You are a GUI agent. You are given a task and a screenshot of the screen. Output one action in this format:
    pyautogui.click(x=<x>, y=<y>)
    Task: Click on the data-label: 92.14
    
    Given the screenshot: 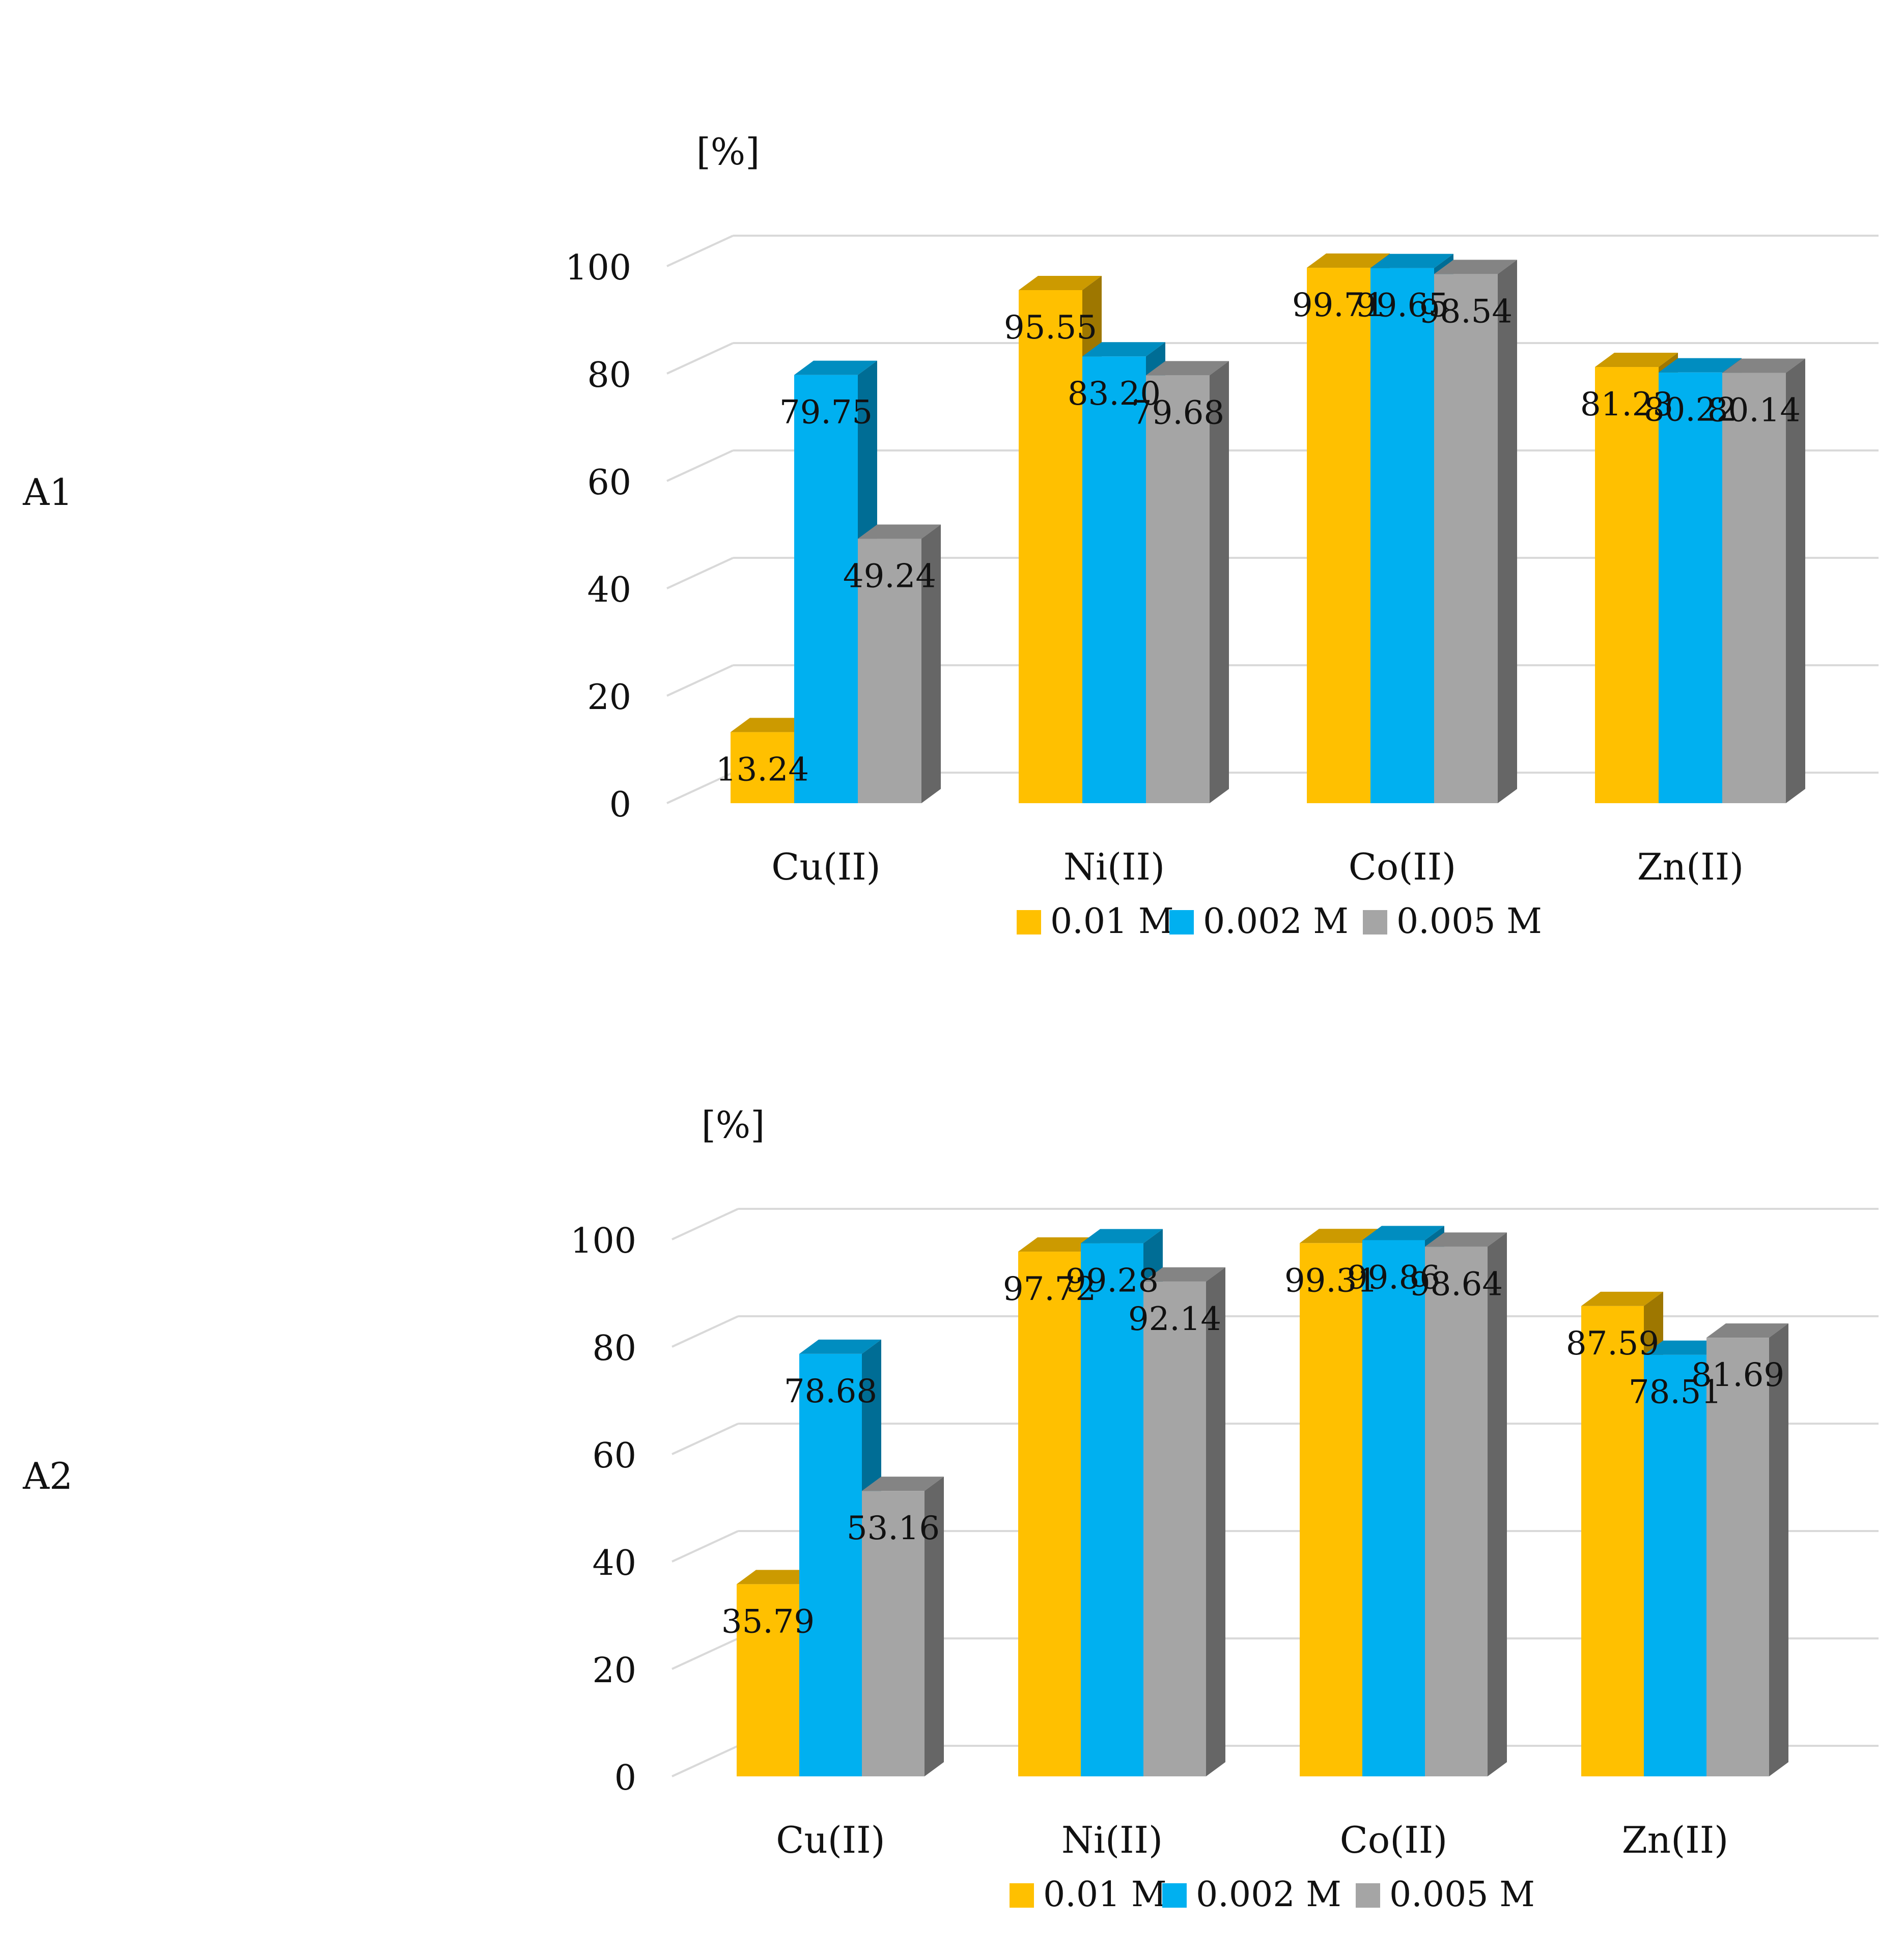 What is the action you would take?
    pyautogui.click(x=1174, y=1319)
    